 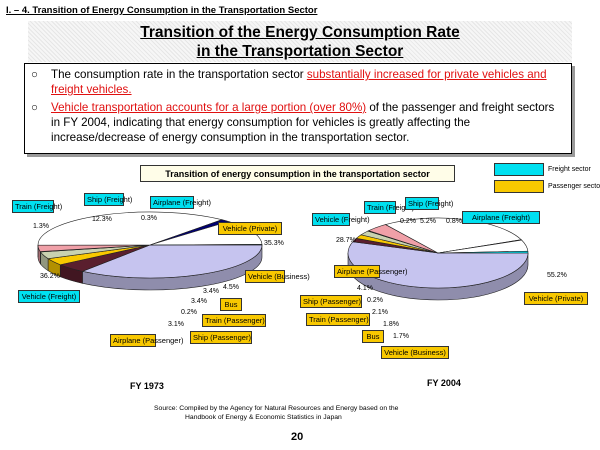 What do you see at coordinates (37, 206) in the screenshot?
I see `label-1973-train-freight: Train (Freight)` at bounding box center [37, 206].